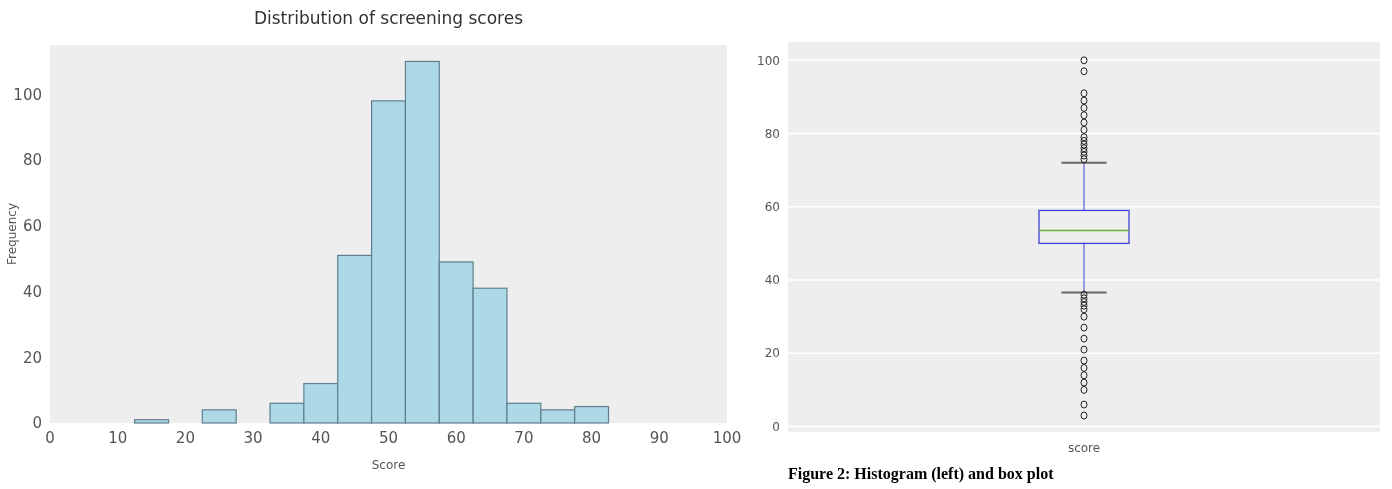 The height and width of the screenshot is (489, 1392). Describe the element at coordinates (185, 438) in the screenshot. I see `x-tick-label: 20` at that location.